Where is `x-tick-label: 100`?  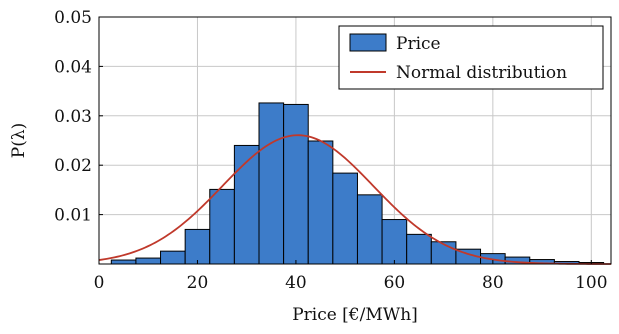
x-tick-label: 100 is located at coordinates (591, 283).